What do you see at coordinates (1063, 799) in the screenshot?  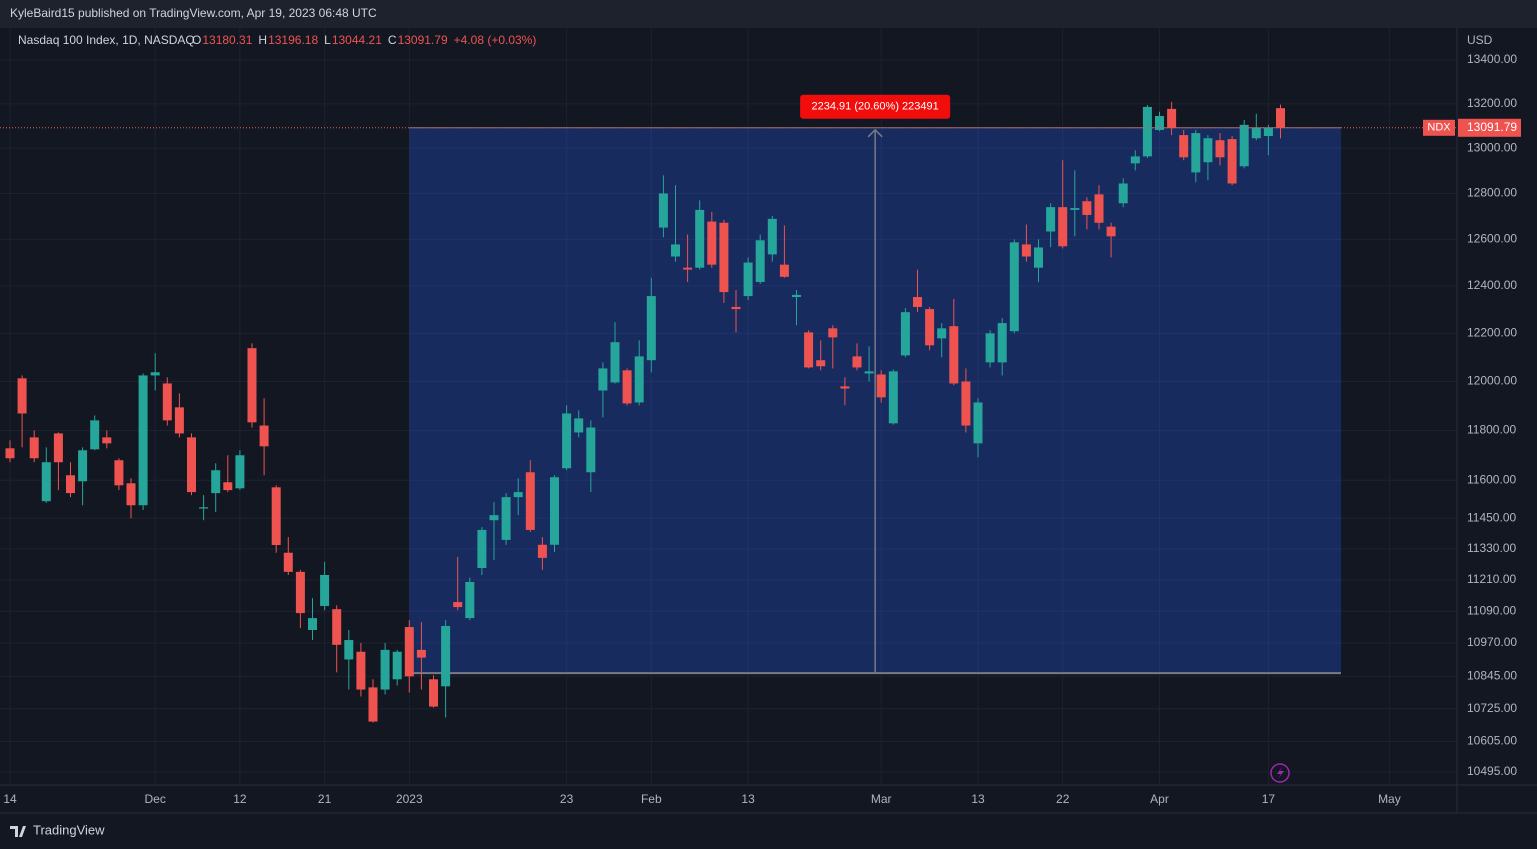 I see `x-tick-label: 22` at bounding box center [1063, 799].